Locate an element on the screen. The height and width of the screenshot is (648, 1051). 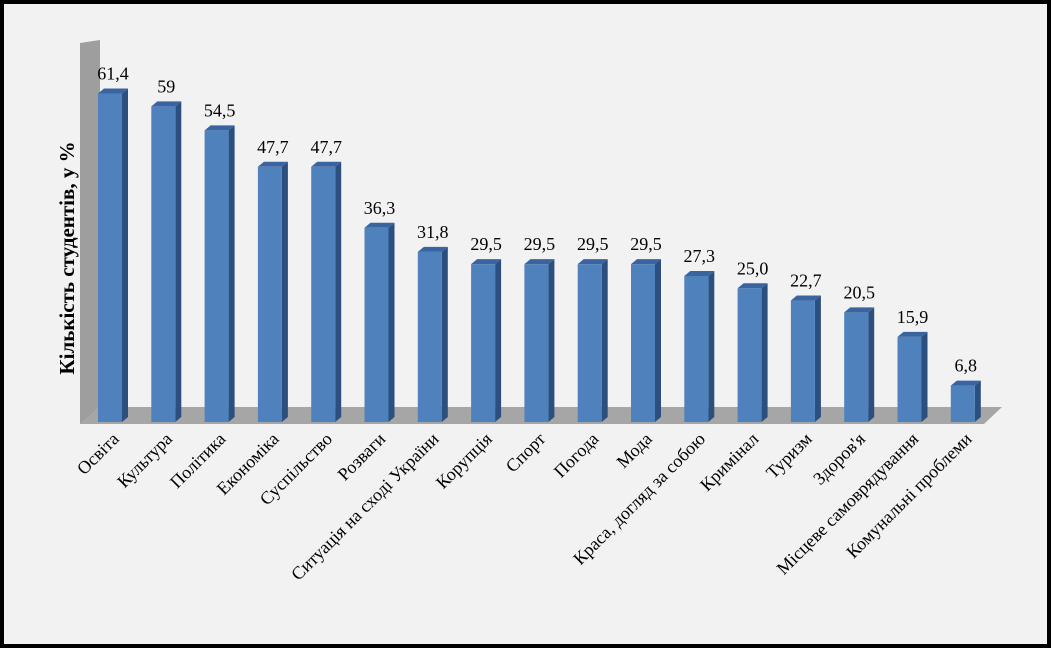
data-label: 20,5 is located at coordinates (859, 292).